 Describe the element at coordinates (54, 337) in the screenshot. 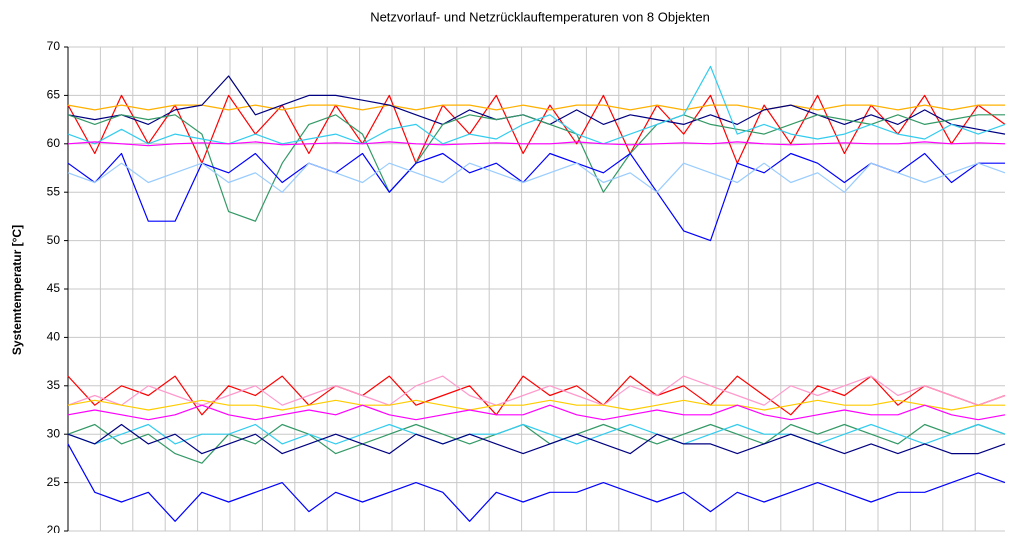

I see `y-tick-label: 40` at that location.